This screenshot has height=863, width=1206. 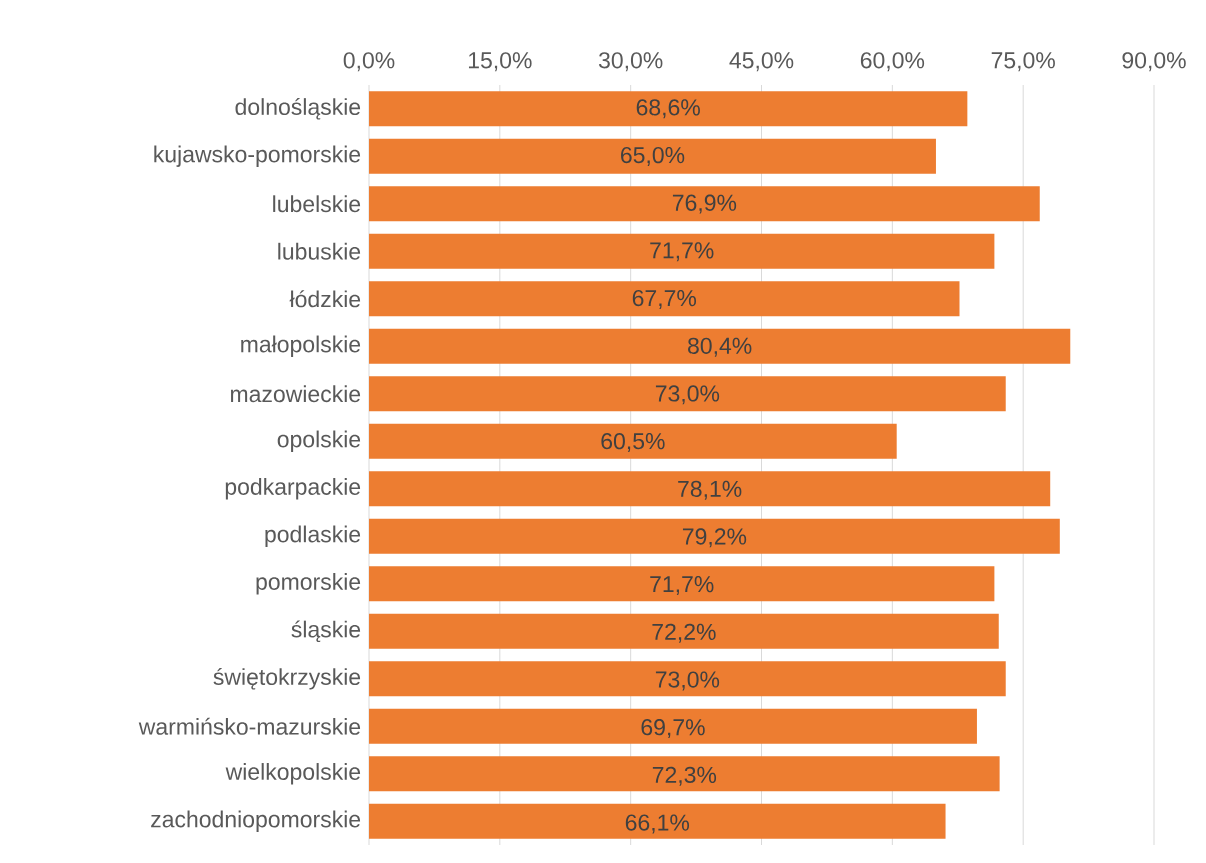 I want to click on y-tick-label: łódzkie, so click(x=325, y=299).